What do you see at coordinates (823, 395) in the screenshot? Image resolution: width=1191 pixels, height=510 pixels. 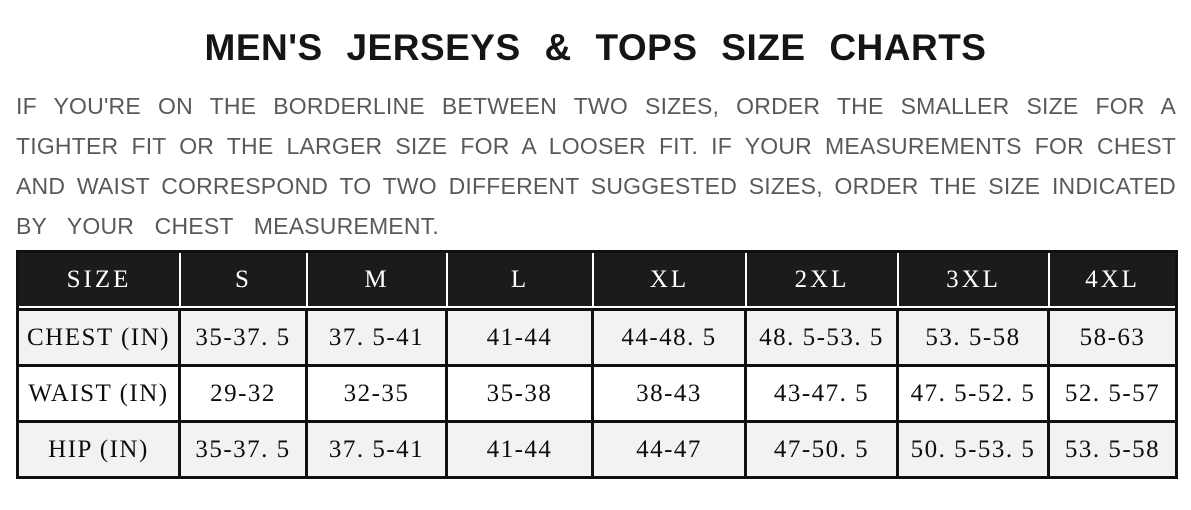 I see `table-cell: 43-47. 5` at bounding box center [823, 395].